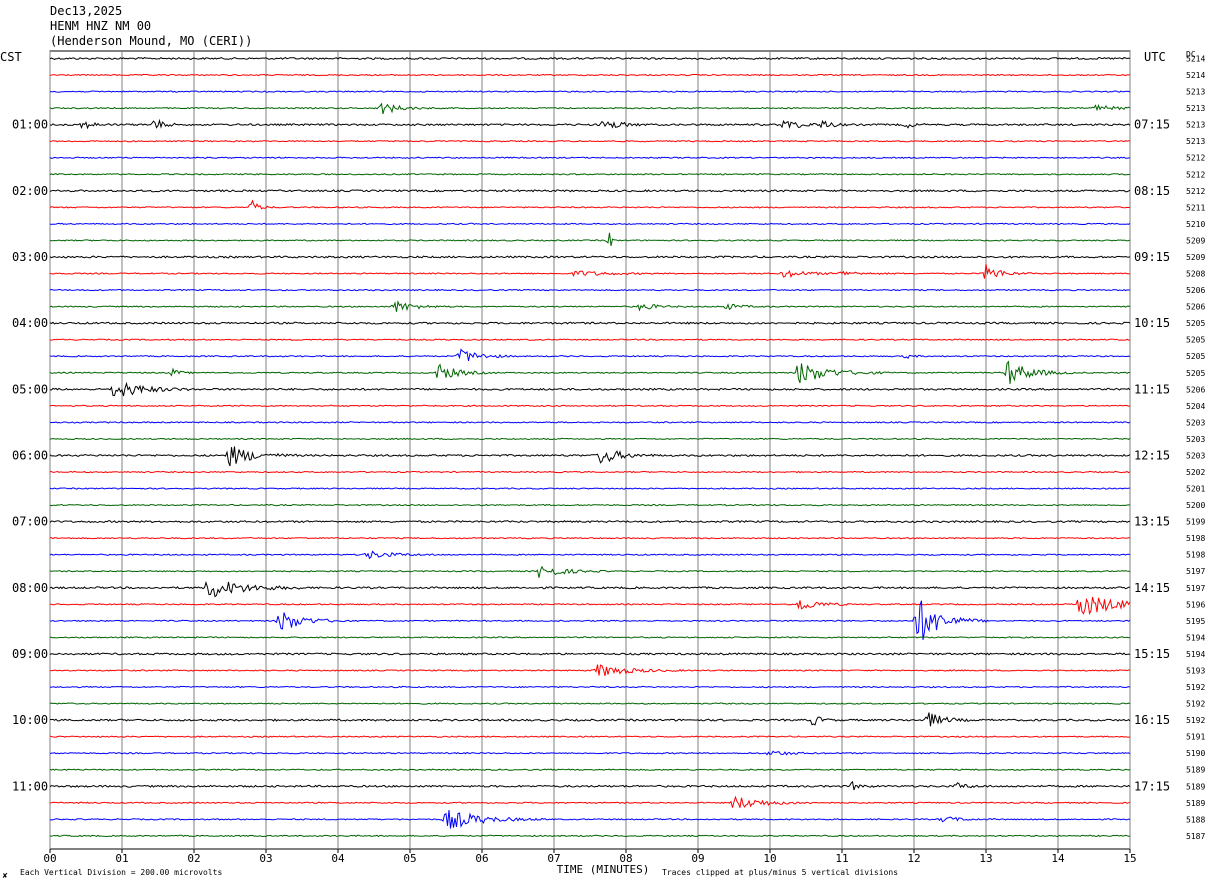 This screenshot has height=886, width=1210. I want to click on dc-offset-label: 5202, so click(1195, 472).